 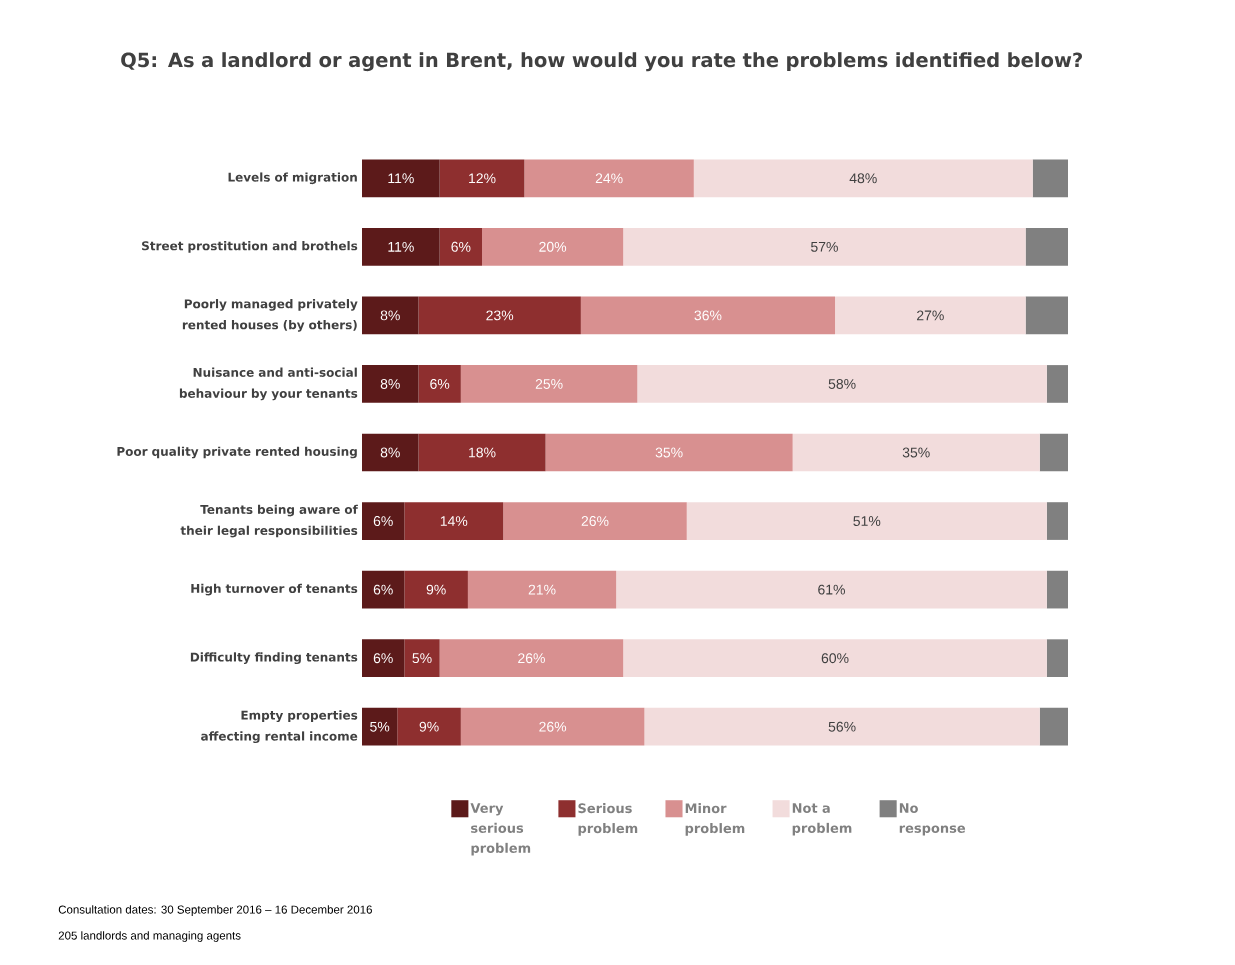 I want to click on legend-label: Not a problem, so click(x=822, y=819).